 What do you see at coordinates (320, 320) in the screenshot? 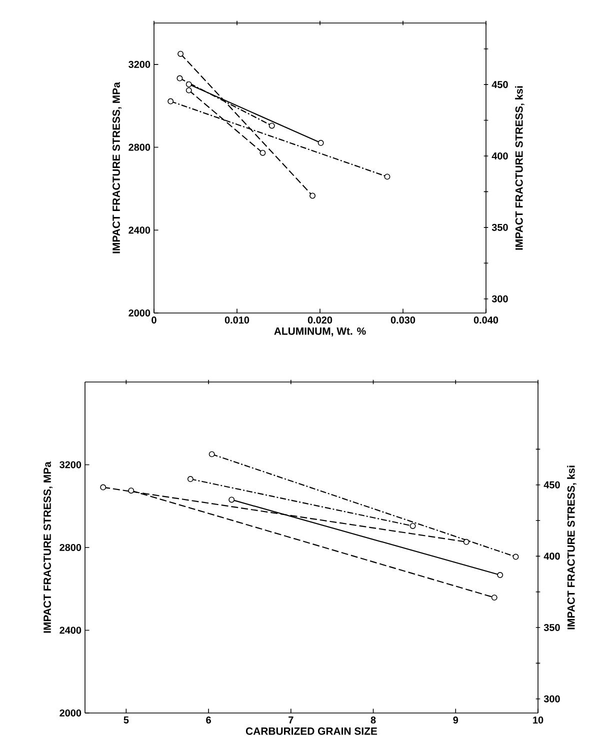
I see `x-tick-label: 0.020` at bounding box center [320, 320].